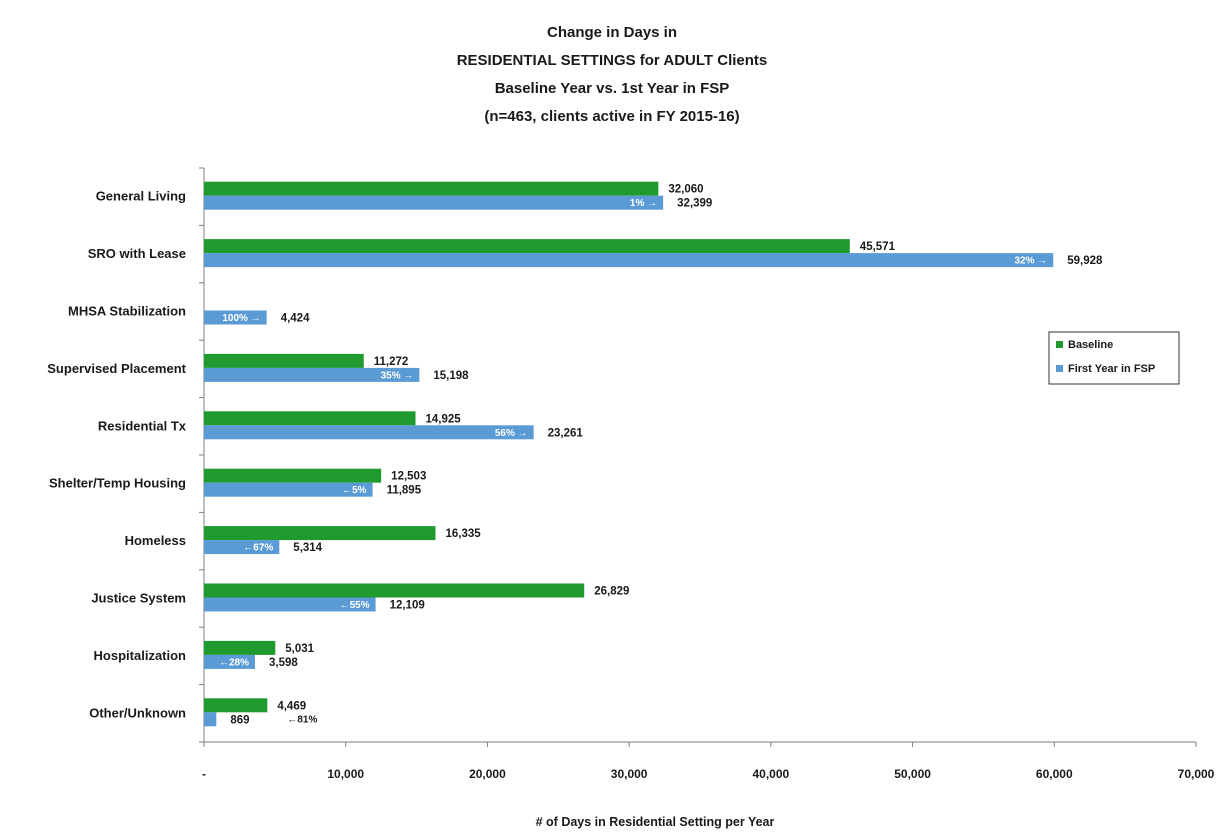 This screenshot has width=1225, height=835. What do you see at coordinates (912, 774) in the screenshot?
I see `x-tick-label: 50,000` at bounding box center [912, 774].